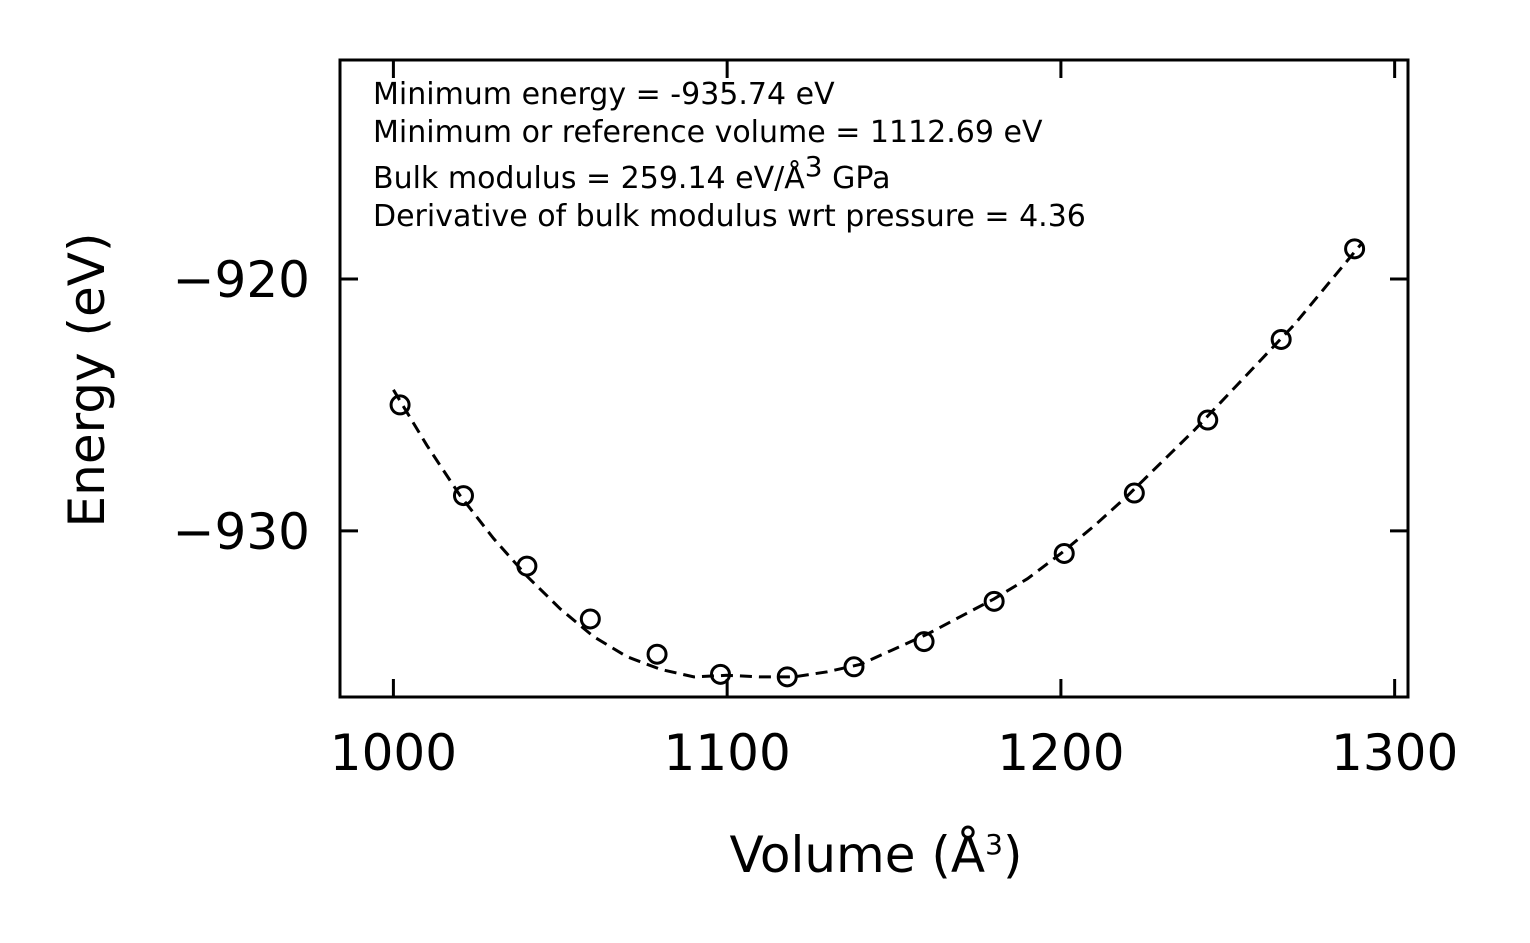  Describe the element at coordinates (1013, 855) in the screenshot. I see `x-axis-label-close: )` at that location.